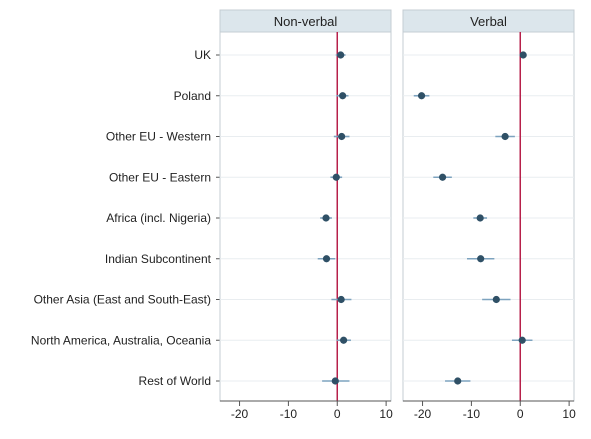 The height and width of the screenshot is (439, 591). I want to click on category-label: Other Asia (East and South-East), so click(122, 300).